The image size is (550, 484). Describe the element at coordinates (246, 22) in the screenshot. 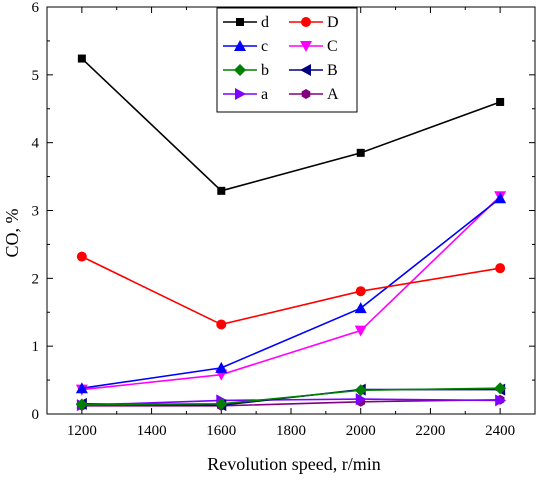

I see `legend-item-d: d` at that location.